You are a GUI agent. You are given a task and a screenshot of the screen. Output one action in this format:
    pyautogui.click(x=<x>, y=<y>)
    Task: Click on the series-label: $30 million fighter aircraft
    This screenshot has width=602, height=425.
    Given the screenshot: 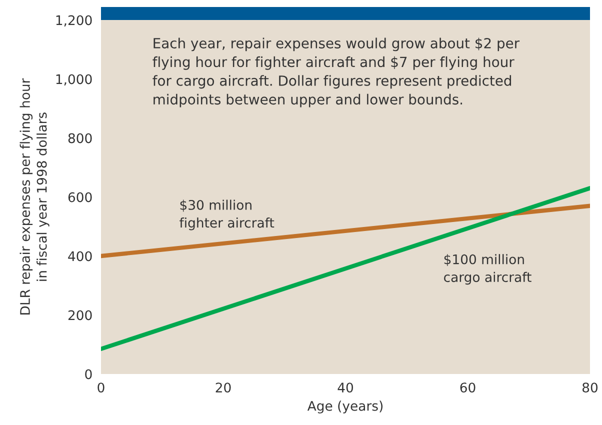 What is the action you would take?
    pyautogui.click(x=227, y=215)
    